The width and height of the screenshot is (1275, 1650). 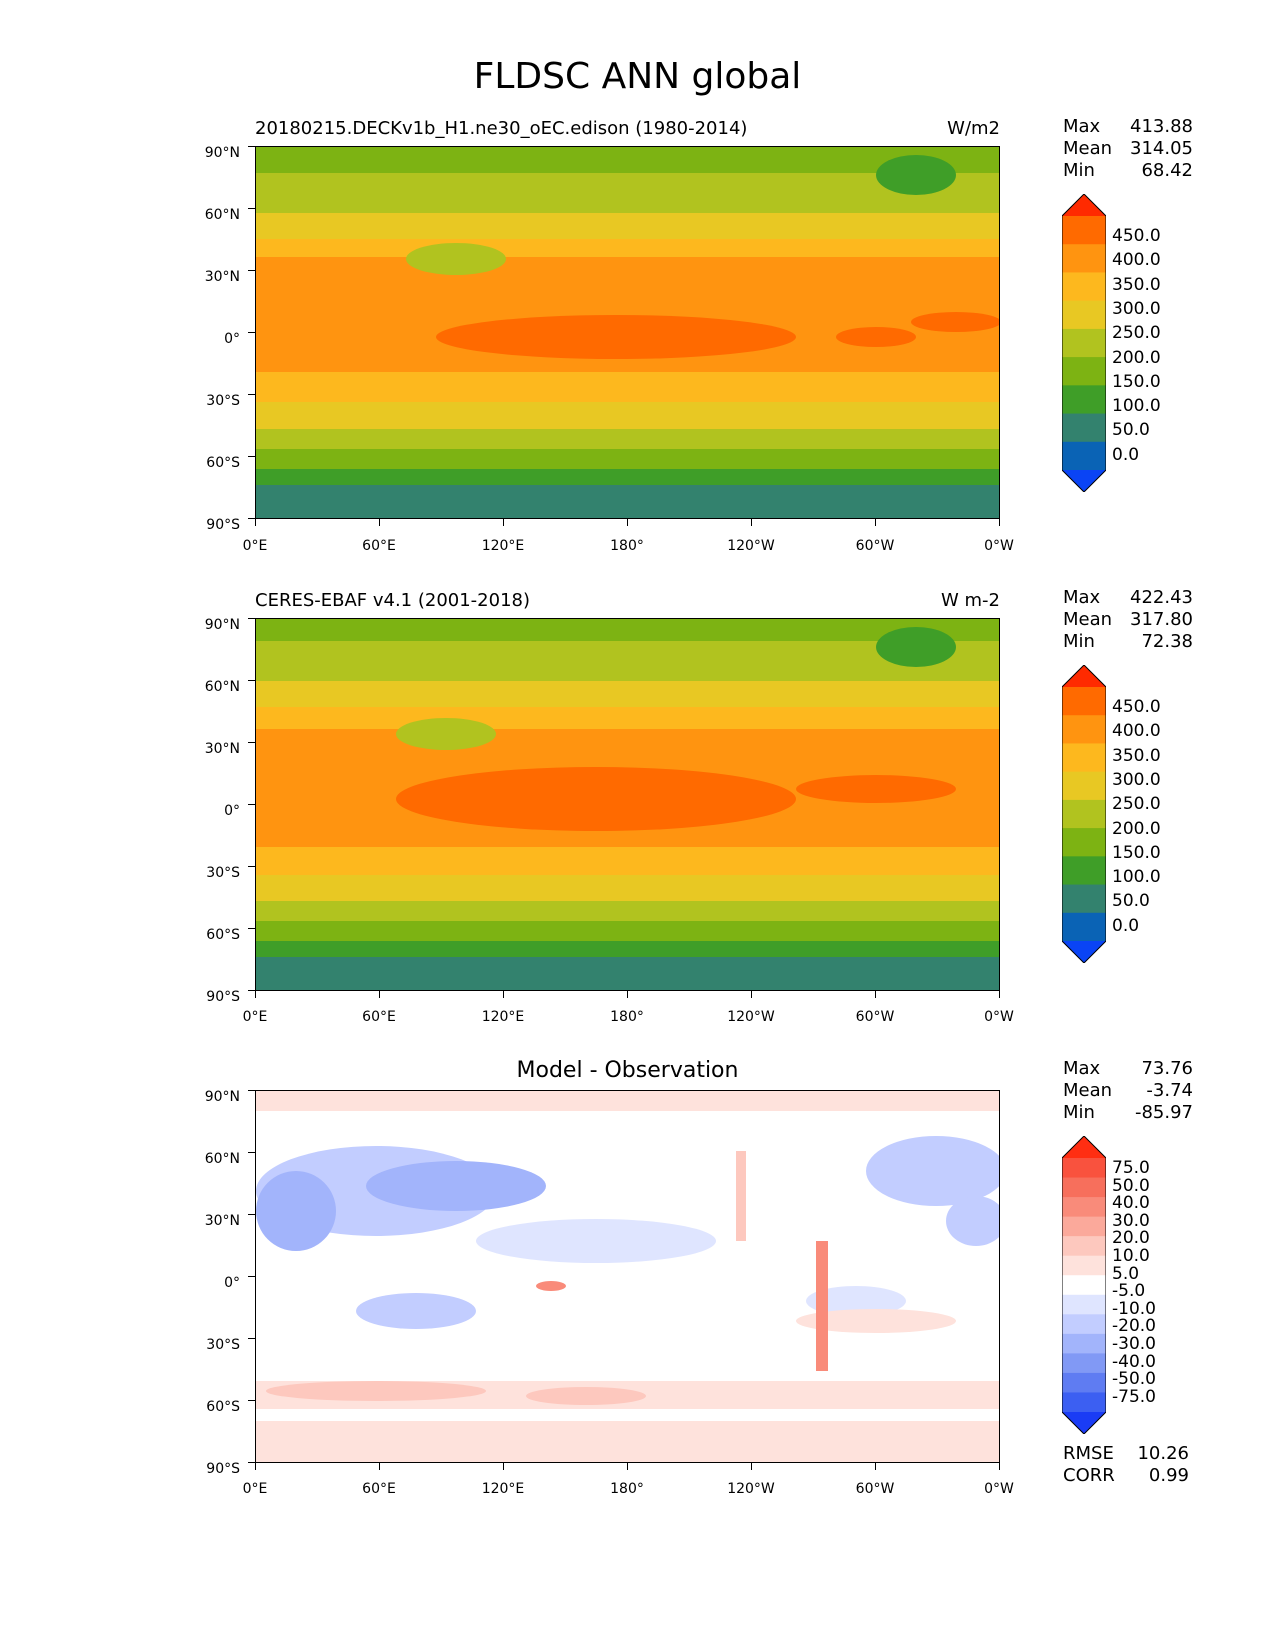 What do you see at coordinates (1082, 126) in the screenshot?
I see `stat-label: Max` at bounding box center [1082, 126].